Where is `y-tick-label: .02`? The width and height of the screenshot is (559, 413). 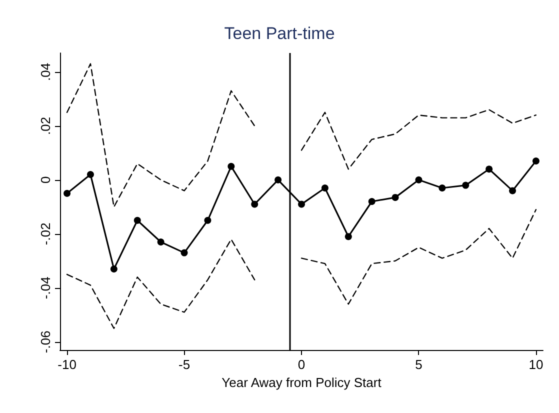 y-tick-label: .02 is located at coordinates (45, 125).